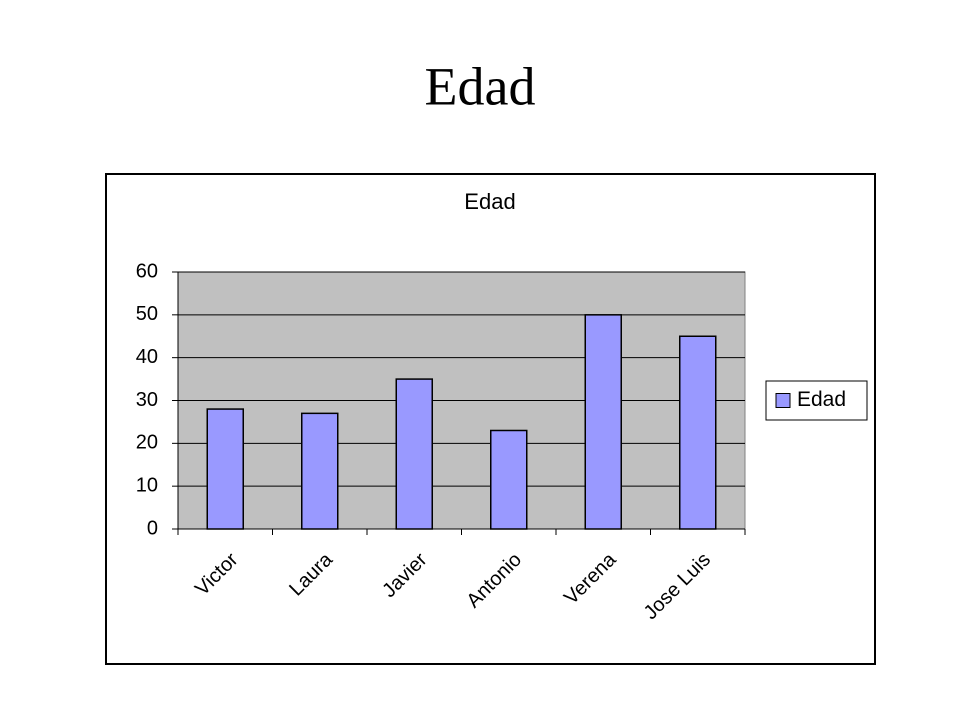 This screenshot has width=960, height=720. I want to click on y-tick-label: 50, so click(147, 314).